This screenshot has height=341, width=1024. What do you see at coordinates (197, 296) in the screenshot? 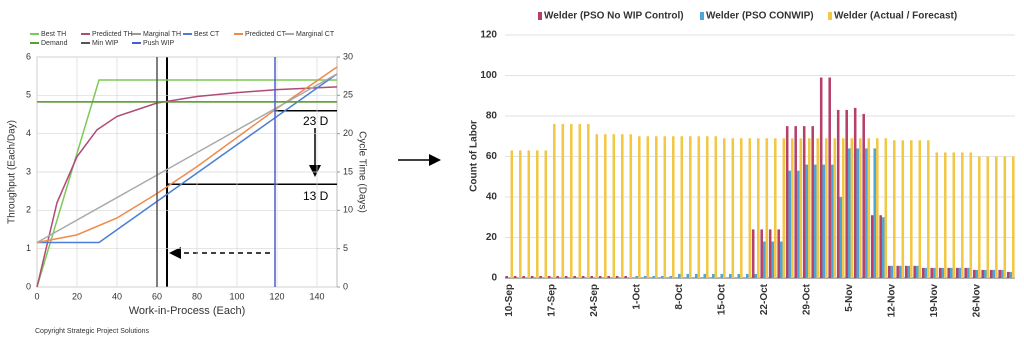
I see `x-tick-label: 80` at bounding box center [197, 296].